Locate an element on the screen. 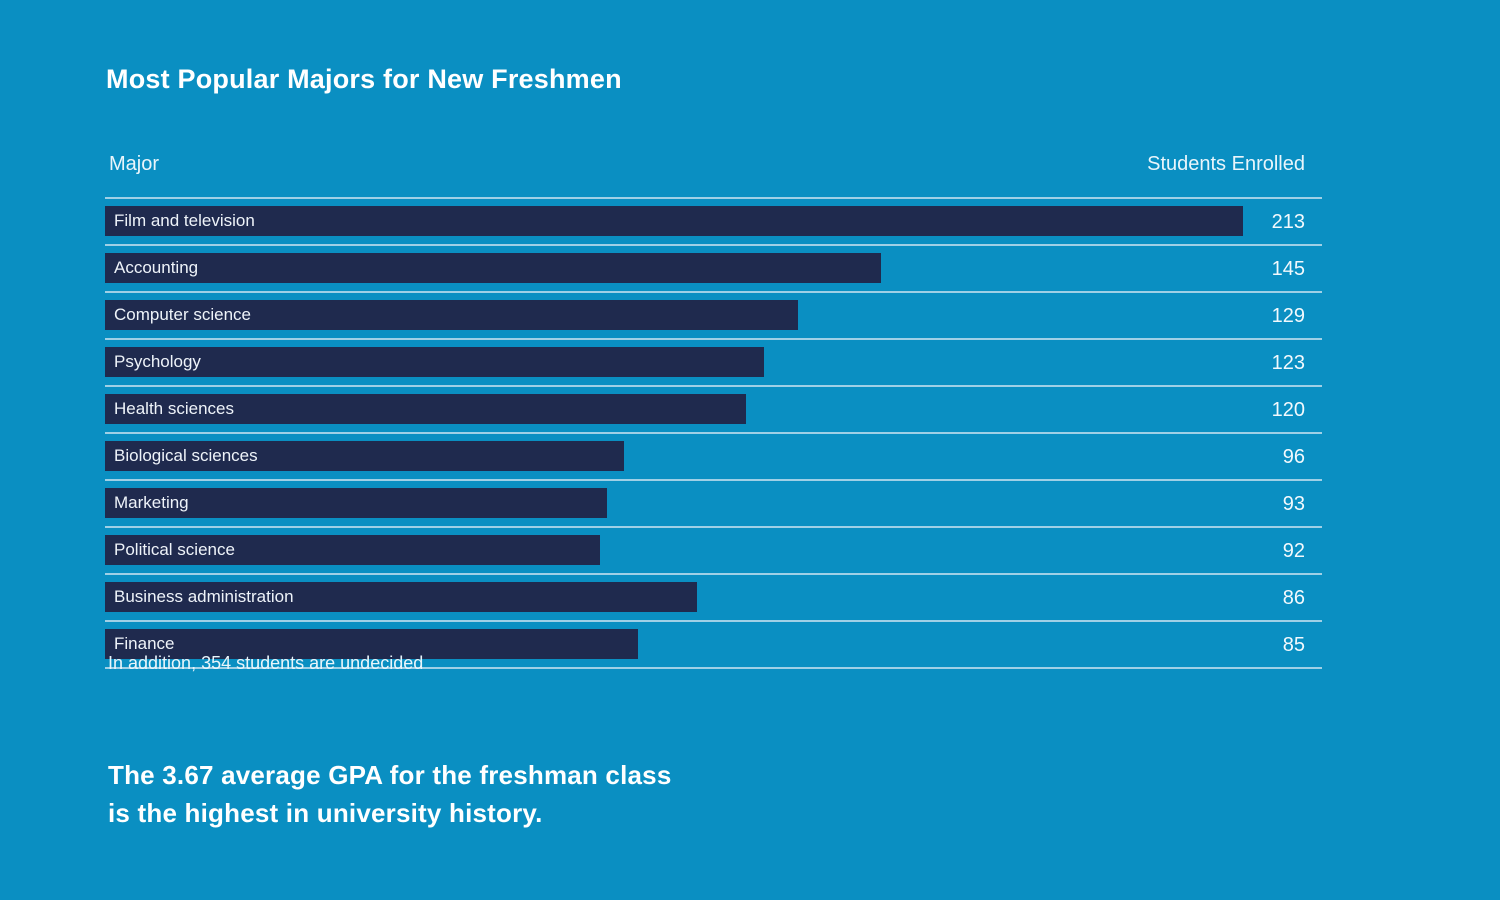 Image resolution: width=1500 pixels, height=900 pixels. bar-value: 92 is located at coordinates (1293, 551).